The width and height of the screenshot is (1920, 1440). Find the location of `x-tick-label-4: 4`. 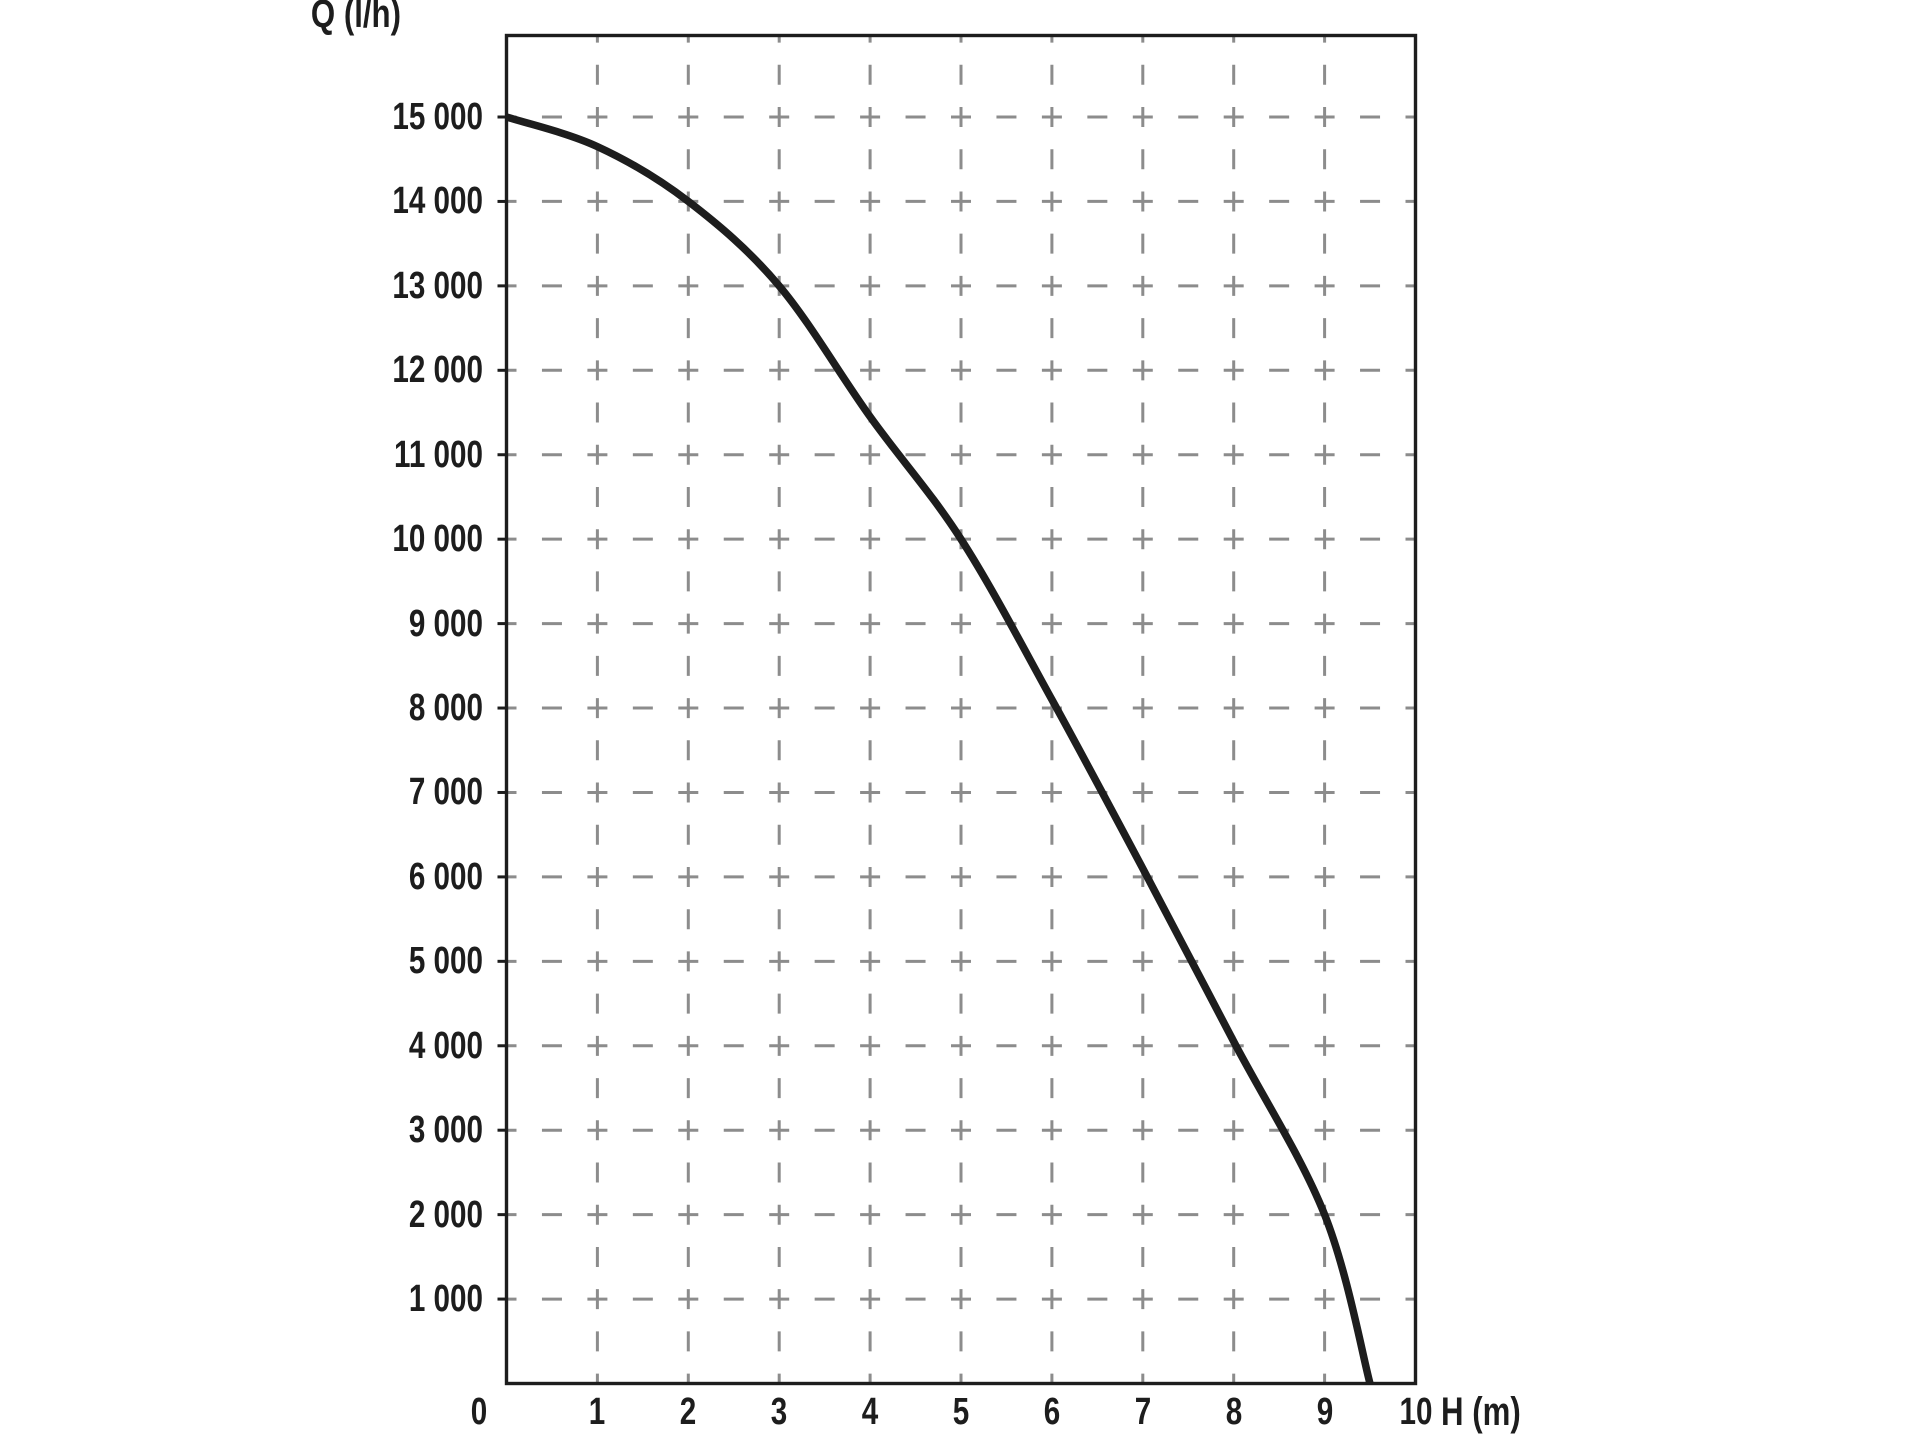

x-tick-label-4: 4 is located at coordinates (870, 1412).